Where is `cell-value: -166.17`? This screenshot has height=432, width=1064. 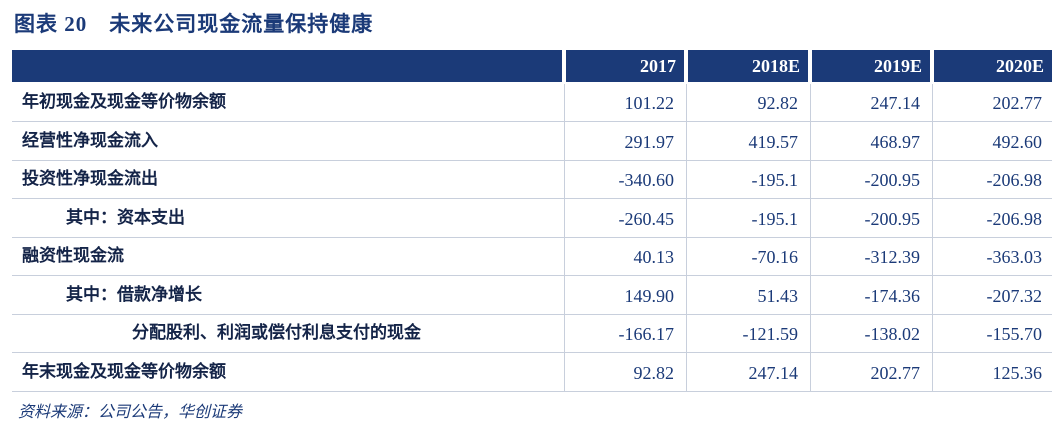
cell-value: -166.17 is located at coordinates (646, 334).